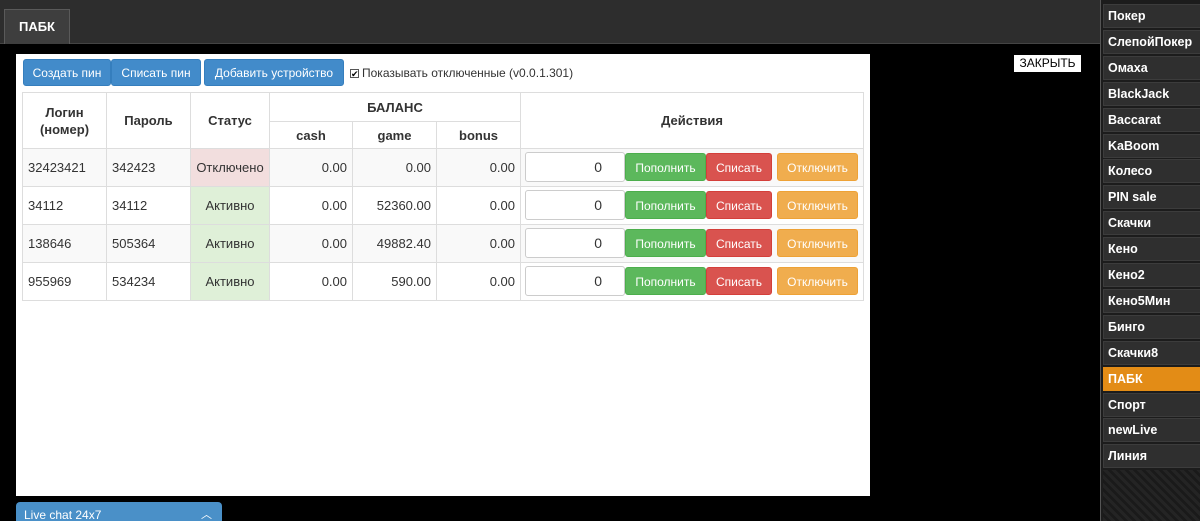 Image resolution: width=1200 pixels, height=521 pixels. Describe the element at coordinates (692, 120) in the screenshot. I see `header-actions: Действия` at that location.